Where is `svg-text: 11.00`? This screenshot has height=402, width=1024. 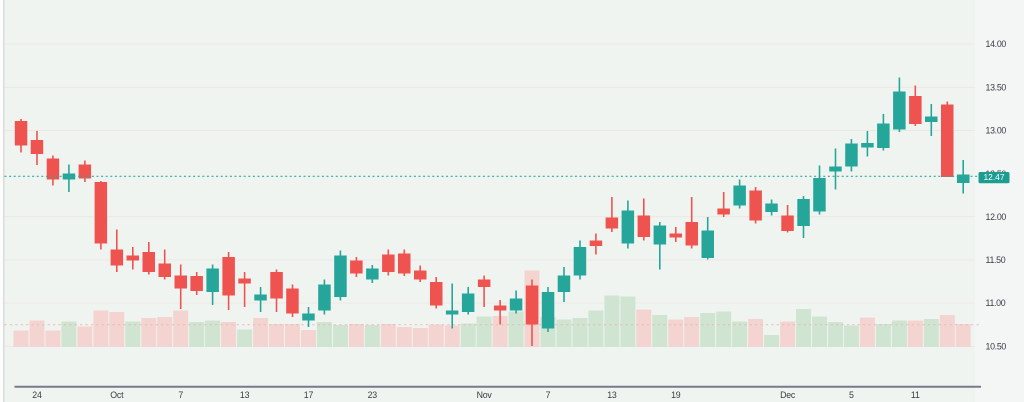 svg-text: 11.00 is located at coordinates (996, 303).